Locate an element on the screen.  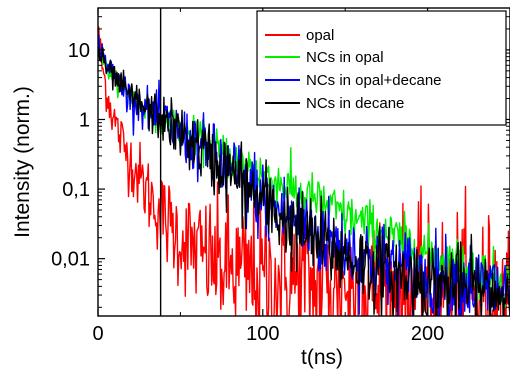
legend-label-ncs-in-opal-decane: NCs in opal+decane is located at coordinates (374, 80).